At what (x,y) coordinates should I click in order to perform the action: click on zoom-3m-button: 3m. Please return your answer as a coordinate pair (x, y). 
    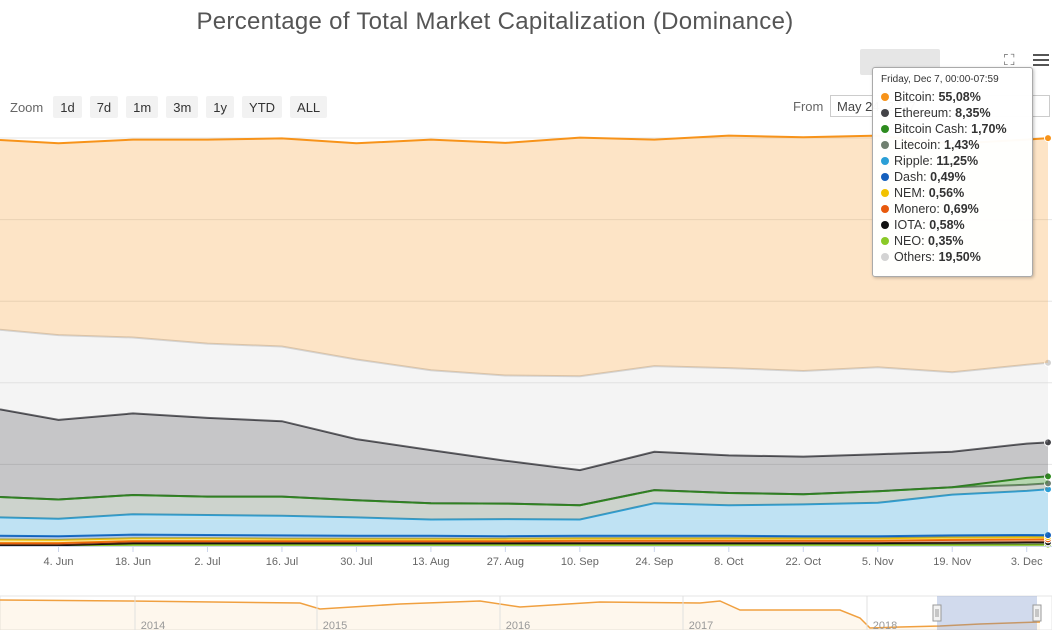
    Looking at the image, I should click on (182, 107).